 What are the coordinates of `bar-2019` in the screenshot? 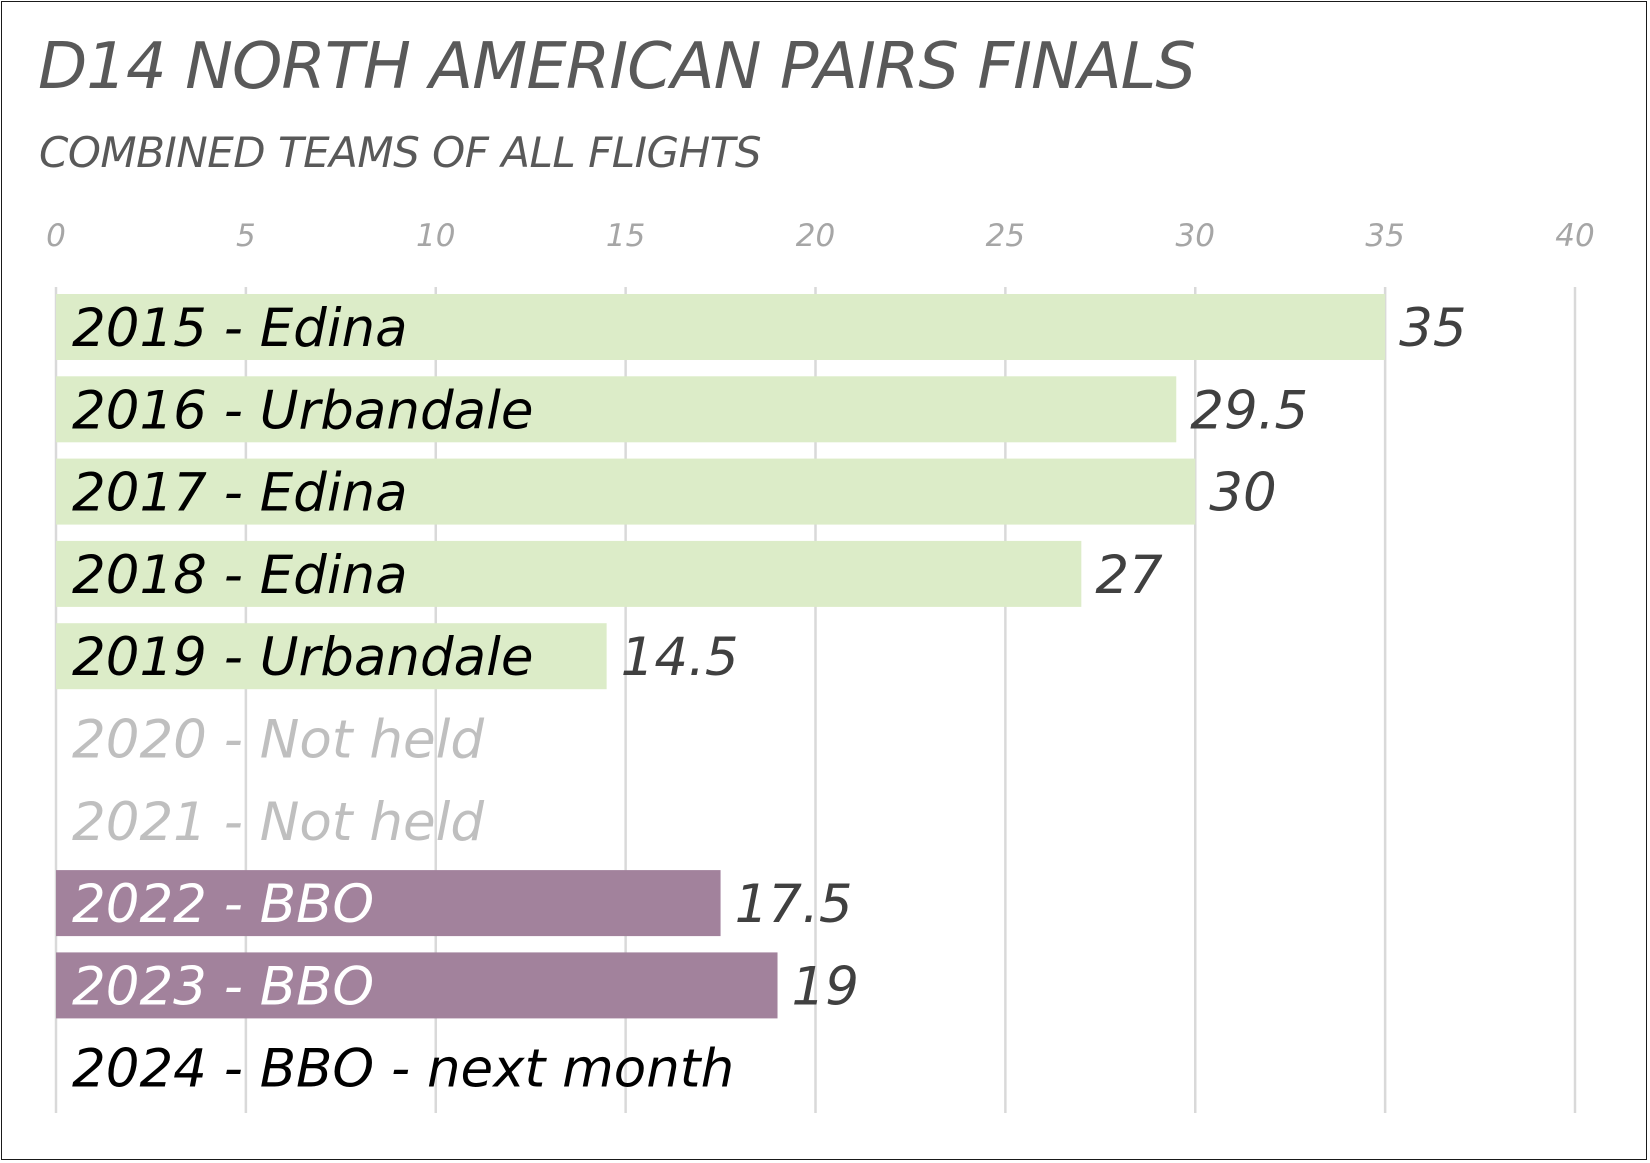 It's located at (331, 656).